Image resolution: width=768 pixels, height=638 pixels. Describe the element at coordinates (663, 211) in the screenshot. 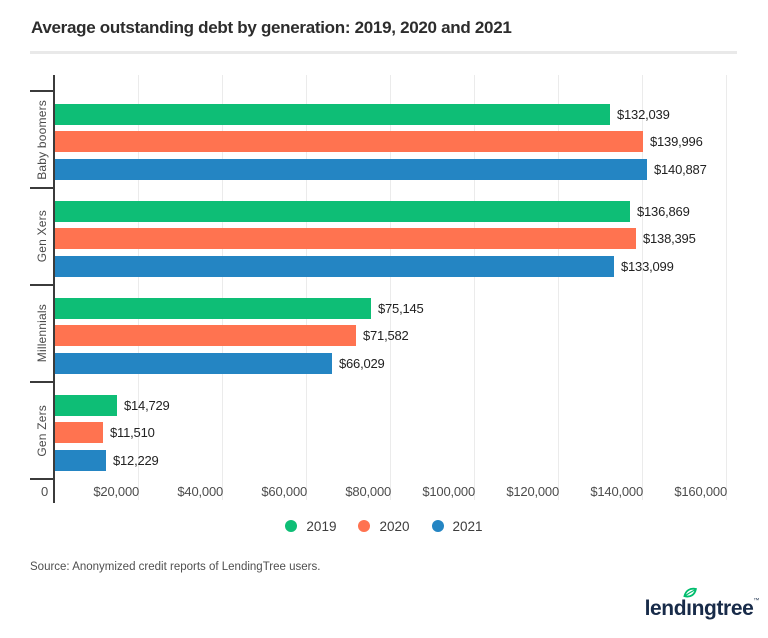

I see `bar-value-label: $136,869` at that location.